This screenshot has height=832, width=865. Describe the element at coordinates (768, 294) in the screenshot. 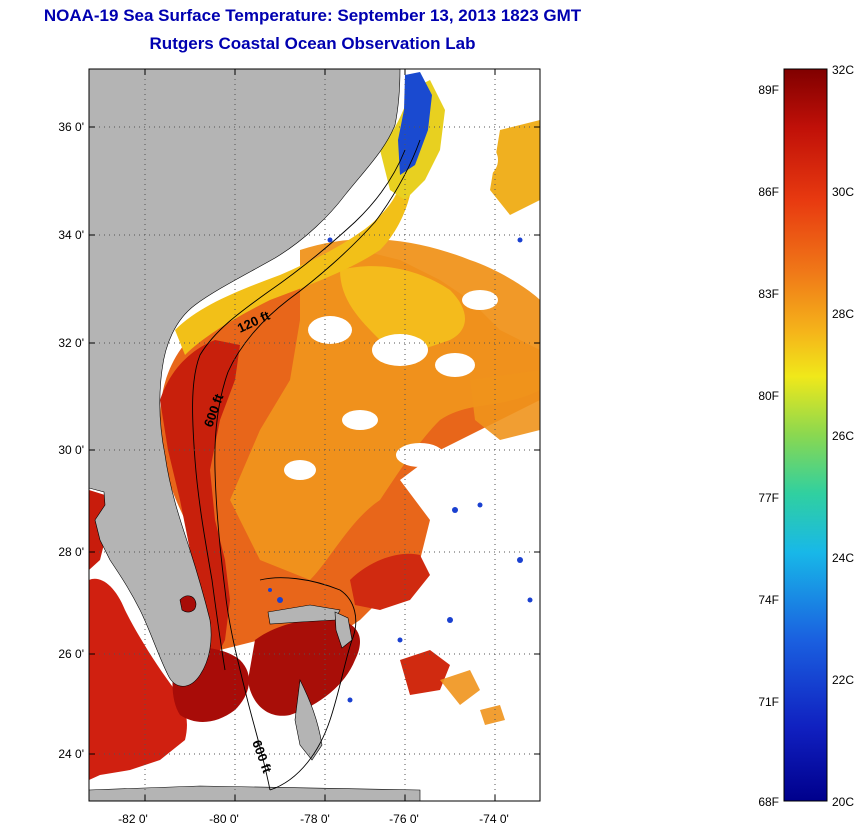

I see `colorbar-fahrenheit-label: 83F` at that location.